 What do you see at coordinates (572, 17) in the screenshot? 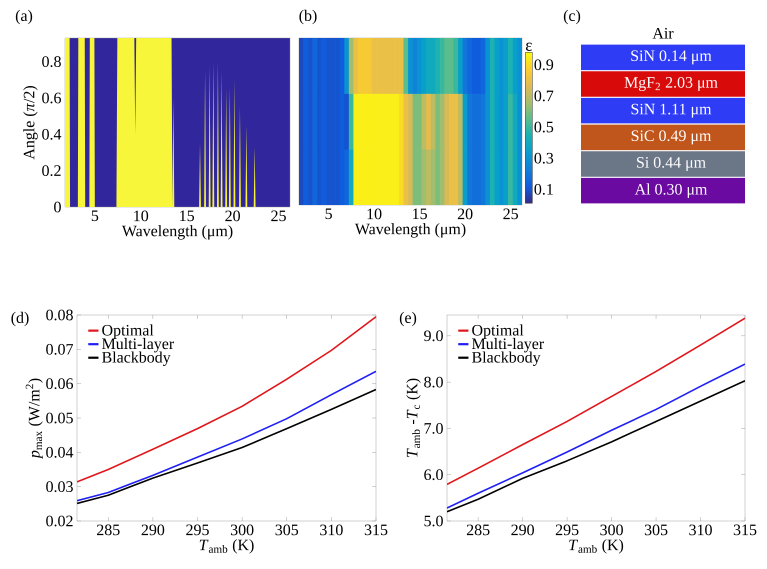
I see `text: (c)` at bounding box center [572, 17].